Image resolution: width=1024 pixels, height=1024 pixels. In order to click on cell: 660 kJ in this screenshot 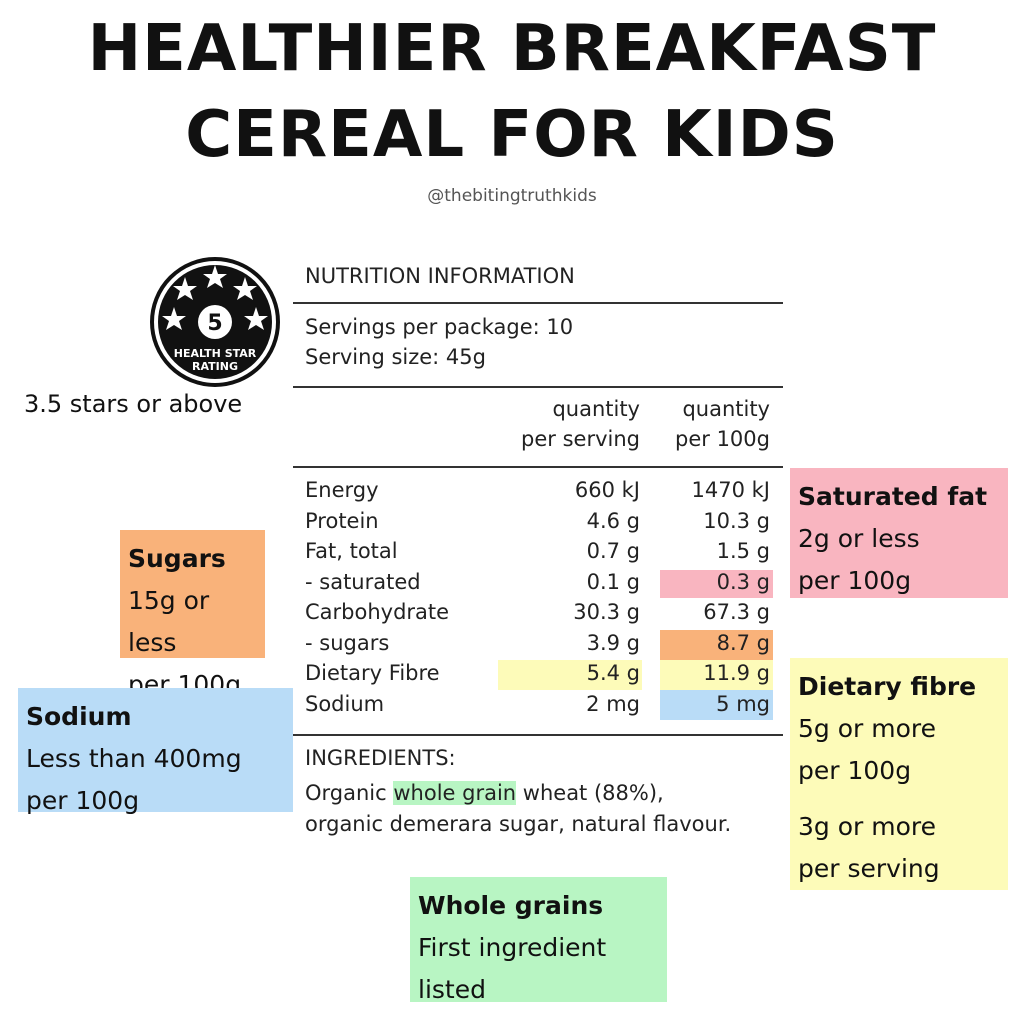, I will do `click(607, 490)`.